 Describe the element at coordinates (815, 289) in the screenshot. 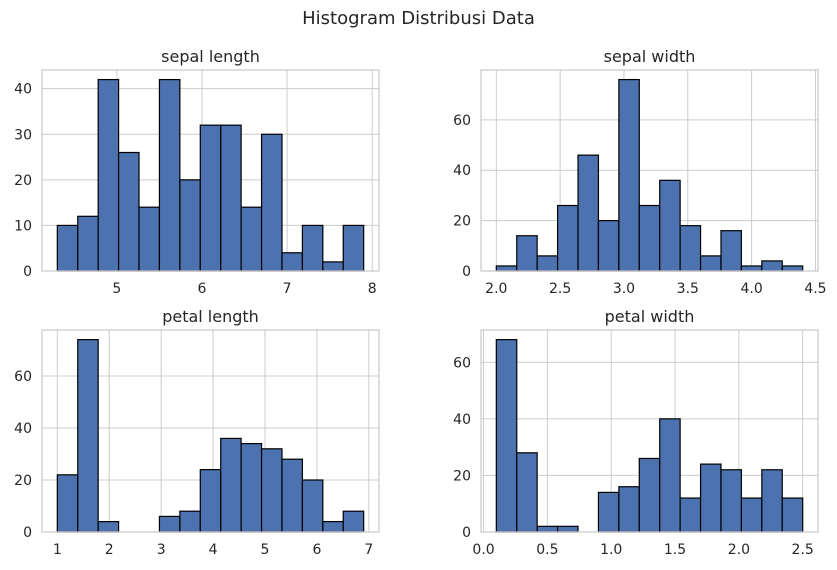

I see `x-tick-label: 4.5` at that location.